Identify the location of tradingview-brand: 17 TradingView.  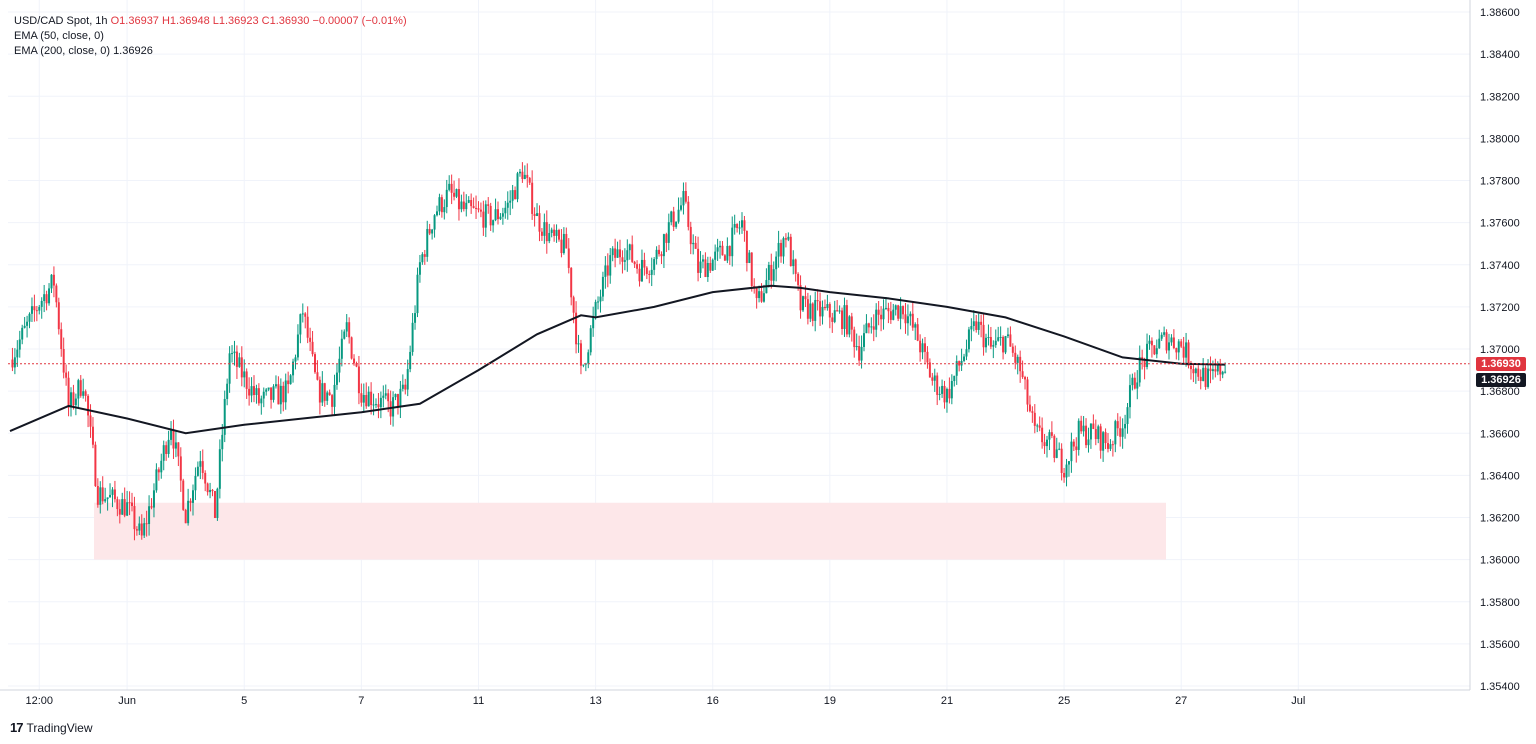
(51, 727).